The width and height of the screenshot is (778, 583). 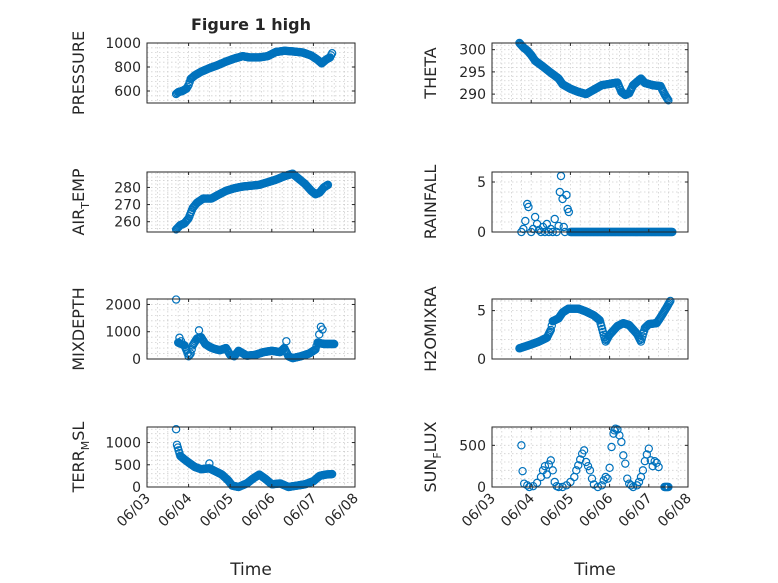 I want to click on y-tick-label: 295, so click(x=472, y=73).